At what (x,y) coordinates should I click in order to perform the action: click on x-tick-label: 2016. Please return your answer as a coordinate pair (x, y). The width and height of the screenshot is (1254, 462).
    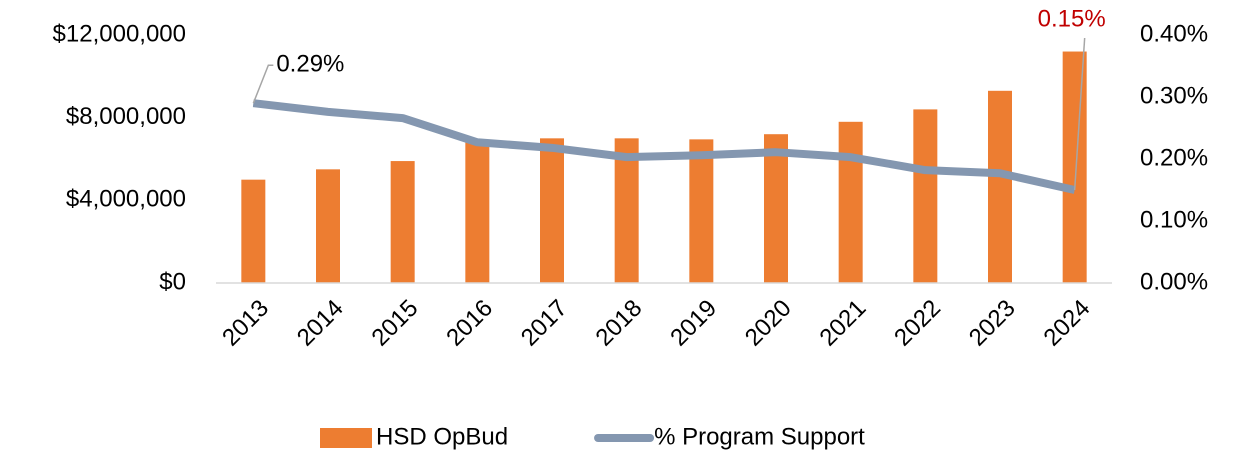
    Looking at the image, I should click on (469, 323).